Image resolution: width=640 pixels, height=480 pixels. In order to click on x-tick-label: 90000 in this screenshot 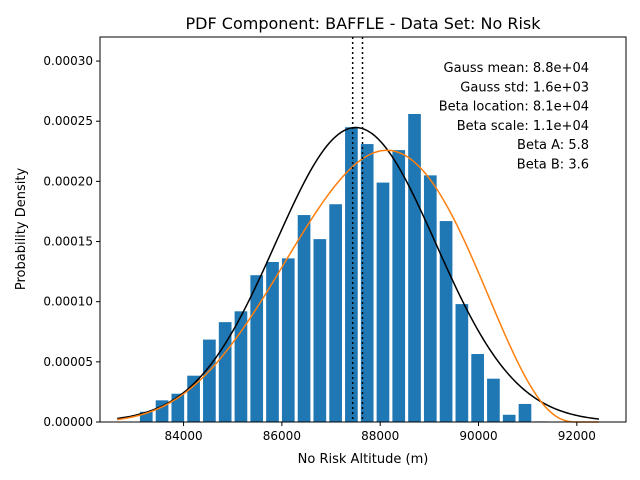, I will do `click(478, 436)`.